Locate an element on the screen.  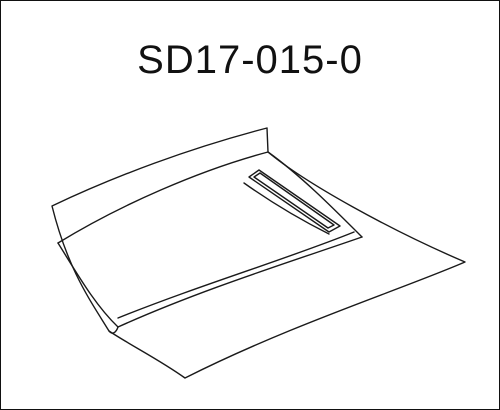
hood-right-edge is located at coordinates (315, 194).